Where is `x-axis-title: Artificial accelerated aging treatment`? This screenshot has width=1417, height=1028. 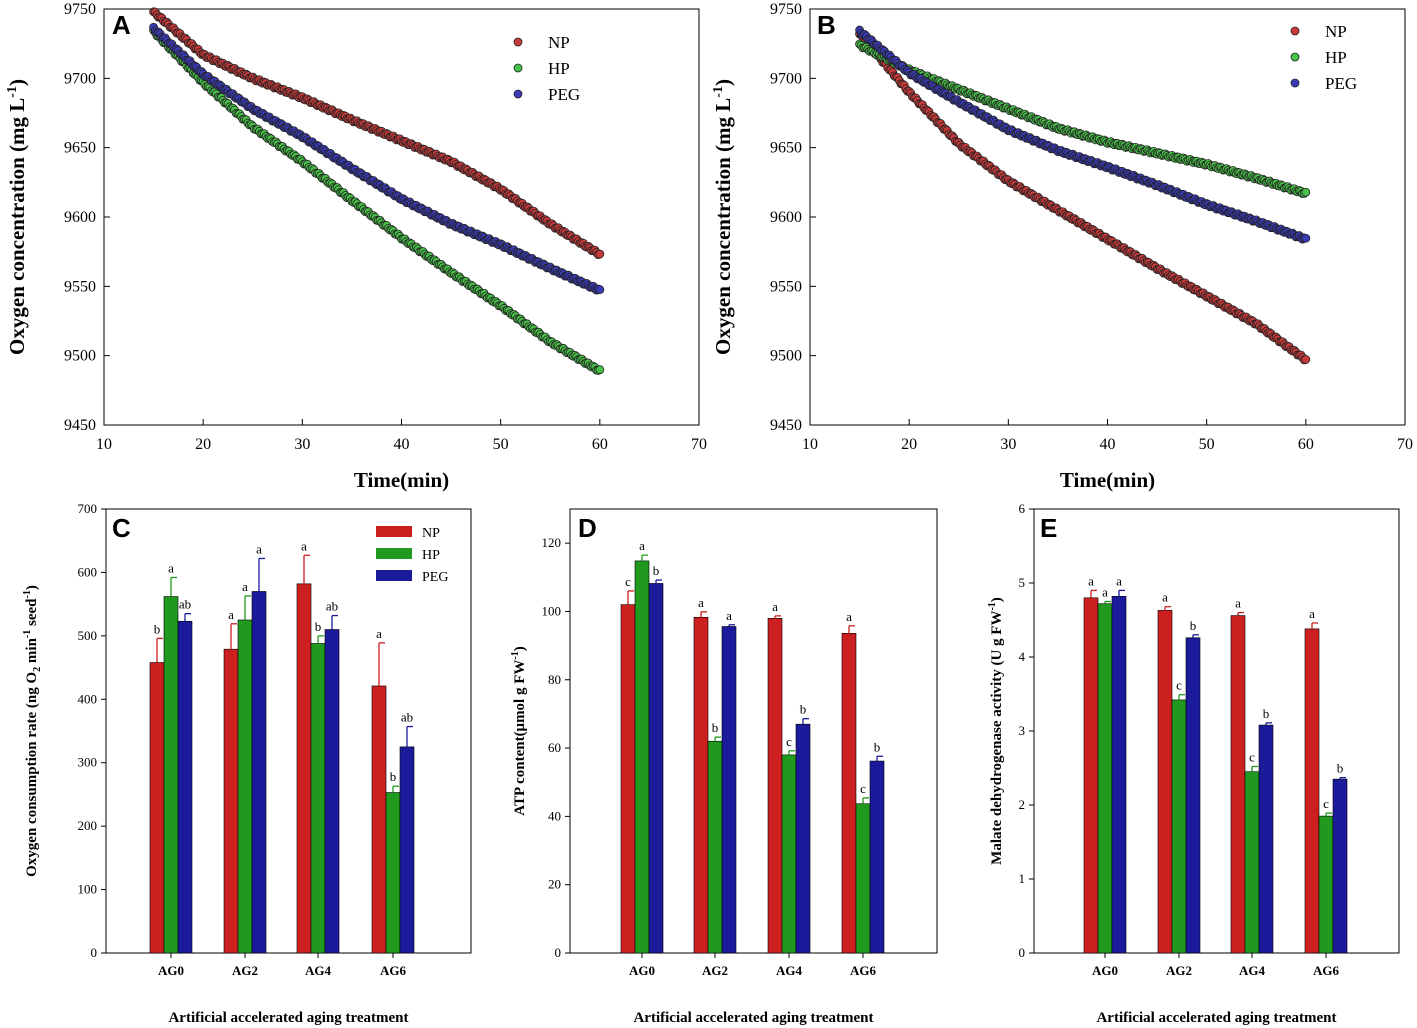 x-axis-title: Artificial accelerated aging treatment is located at coordinates (1216, 1018).